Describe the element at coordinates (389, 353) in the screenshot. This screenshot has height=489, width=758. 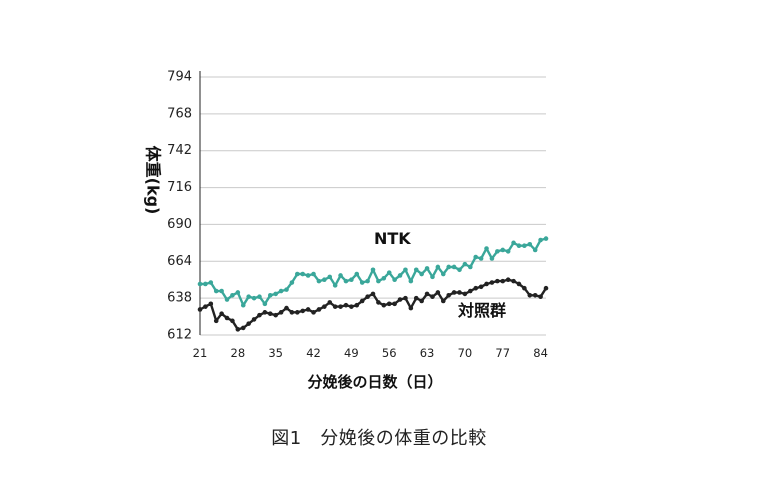
I see `x-tick-label: 56` at that location.